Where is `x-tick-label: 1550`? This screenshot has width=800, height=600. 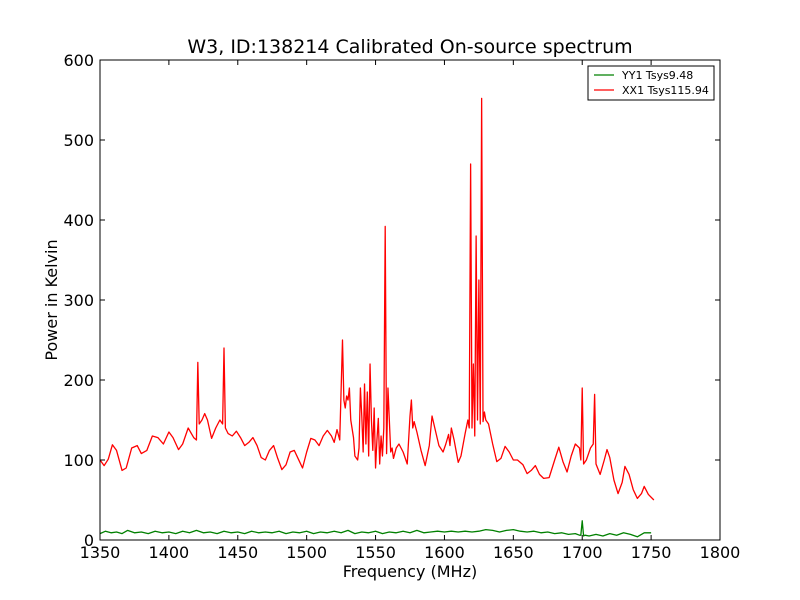
x-tick-label: 1550 is located at coordinates (375, 552).